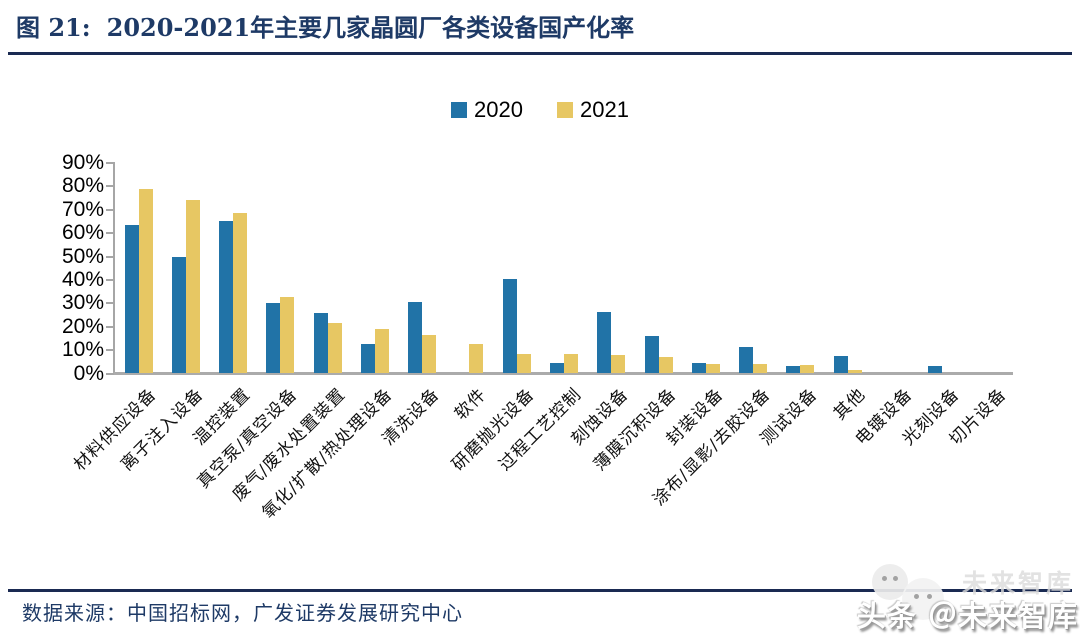 The image size is (1080, 639). What do you see at coordinates (82, 256) in the screenshot?
I see `y-axis-tick-label: 50%` at bounding box center [82, 256].